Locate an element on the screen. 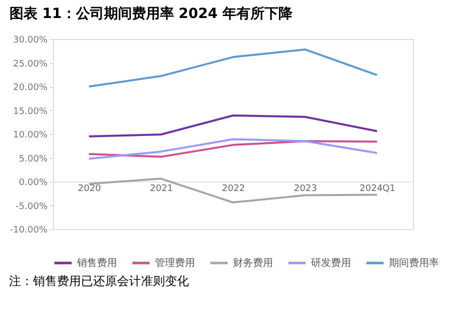  y-tick-label: 0.00% is located at coordinates (33, 183).